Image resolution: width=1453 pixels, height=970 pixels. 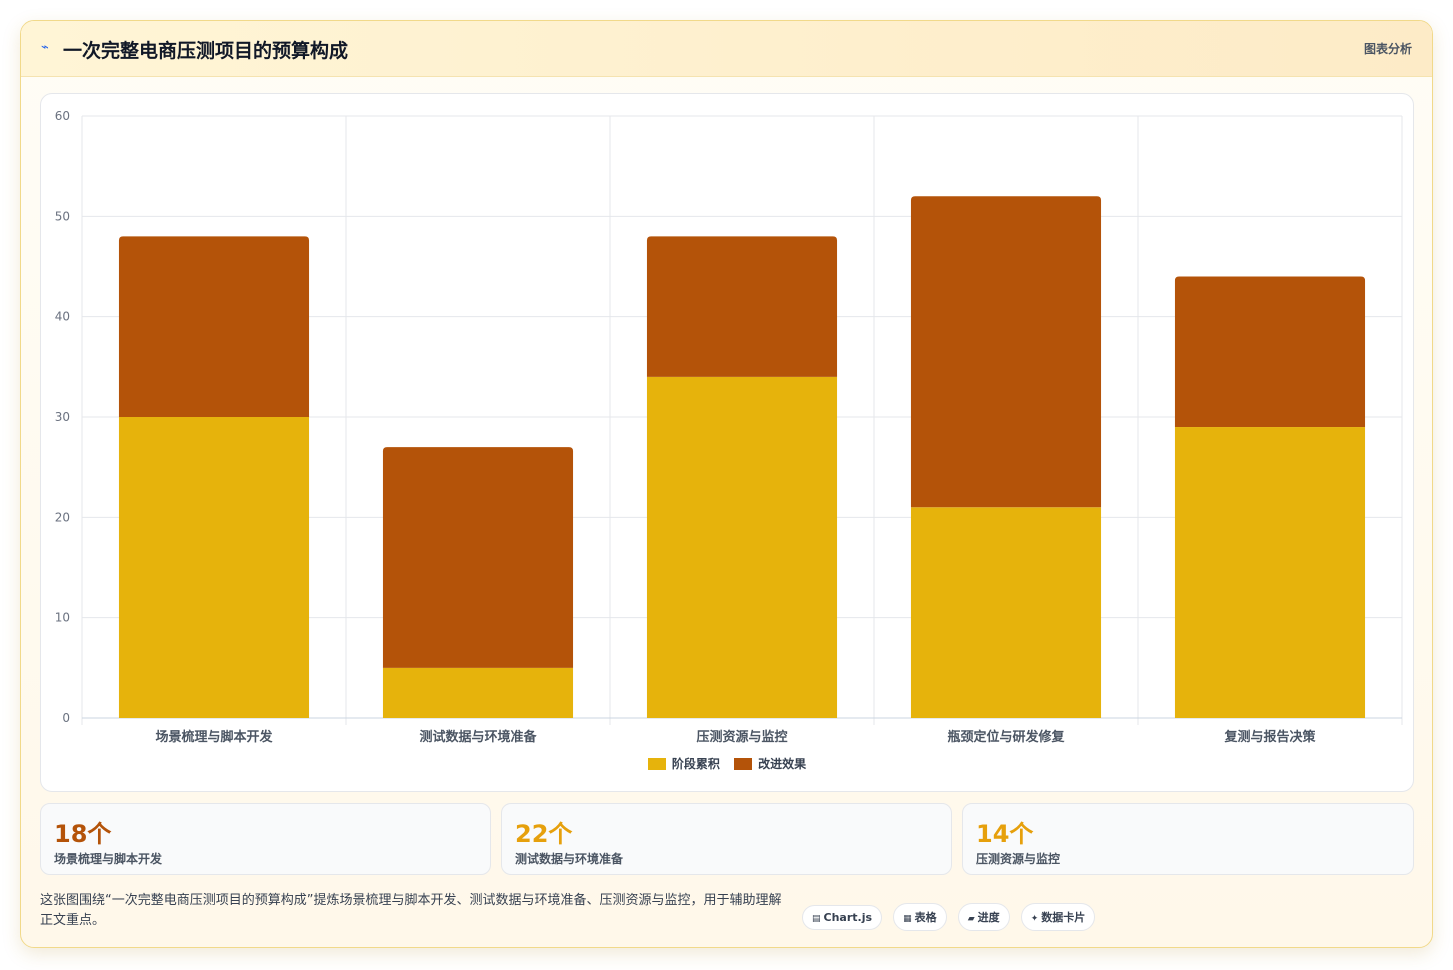 I want to click on y-tick-label: 60, so click(x=62, y=116).